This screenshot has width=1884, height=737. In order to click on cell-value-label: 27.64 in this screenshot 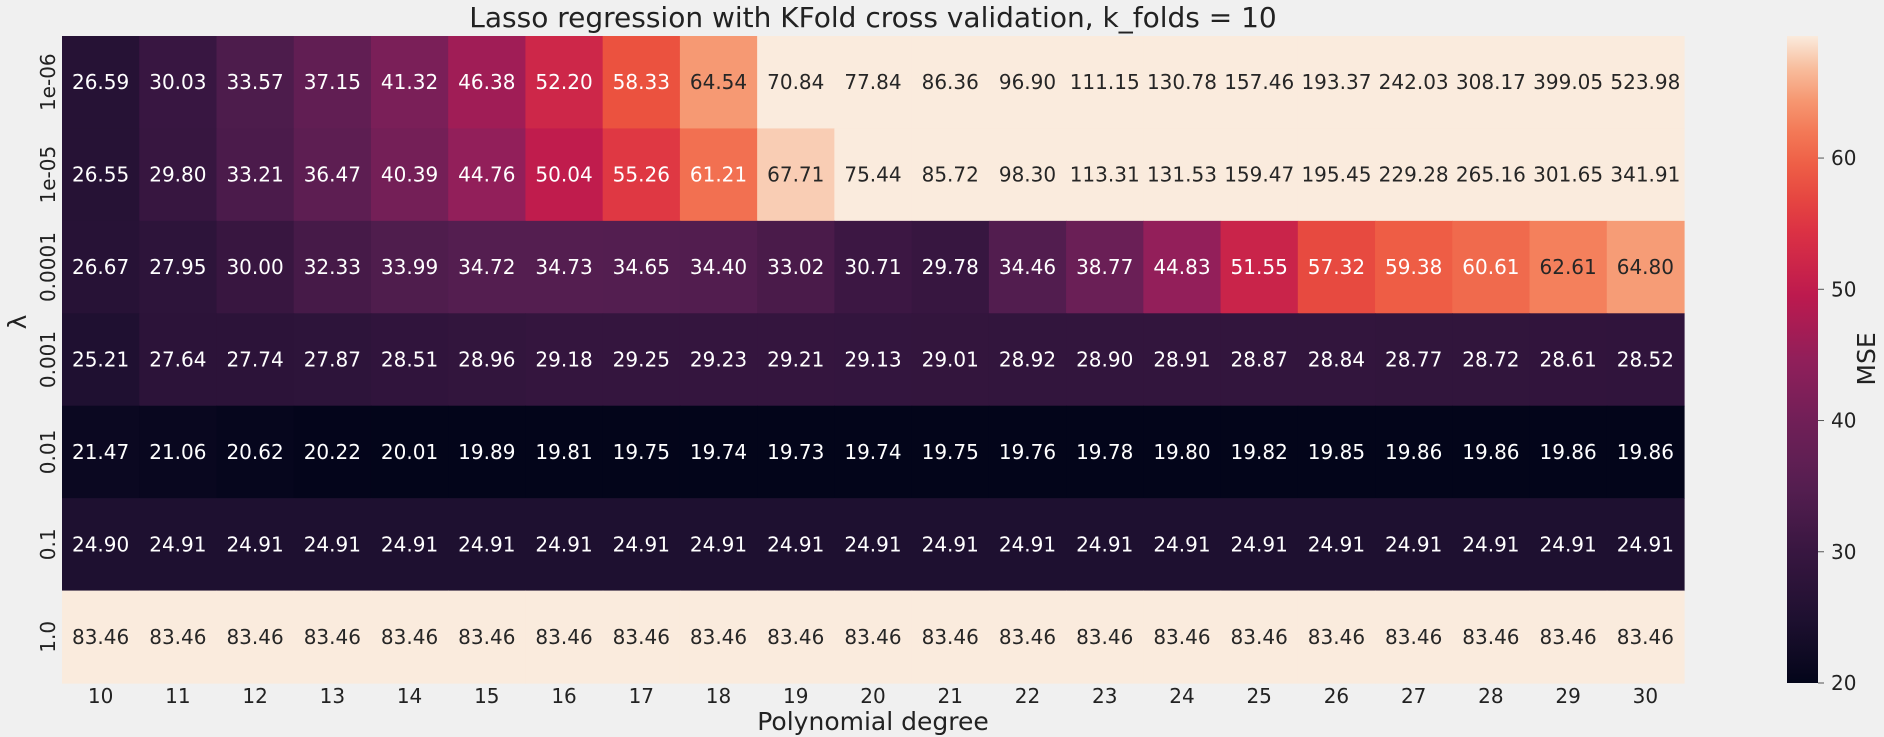, I will do `click(177, 360)`.